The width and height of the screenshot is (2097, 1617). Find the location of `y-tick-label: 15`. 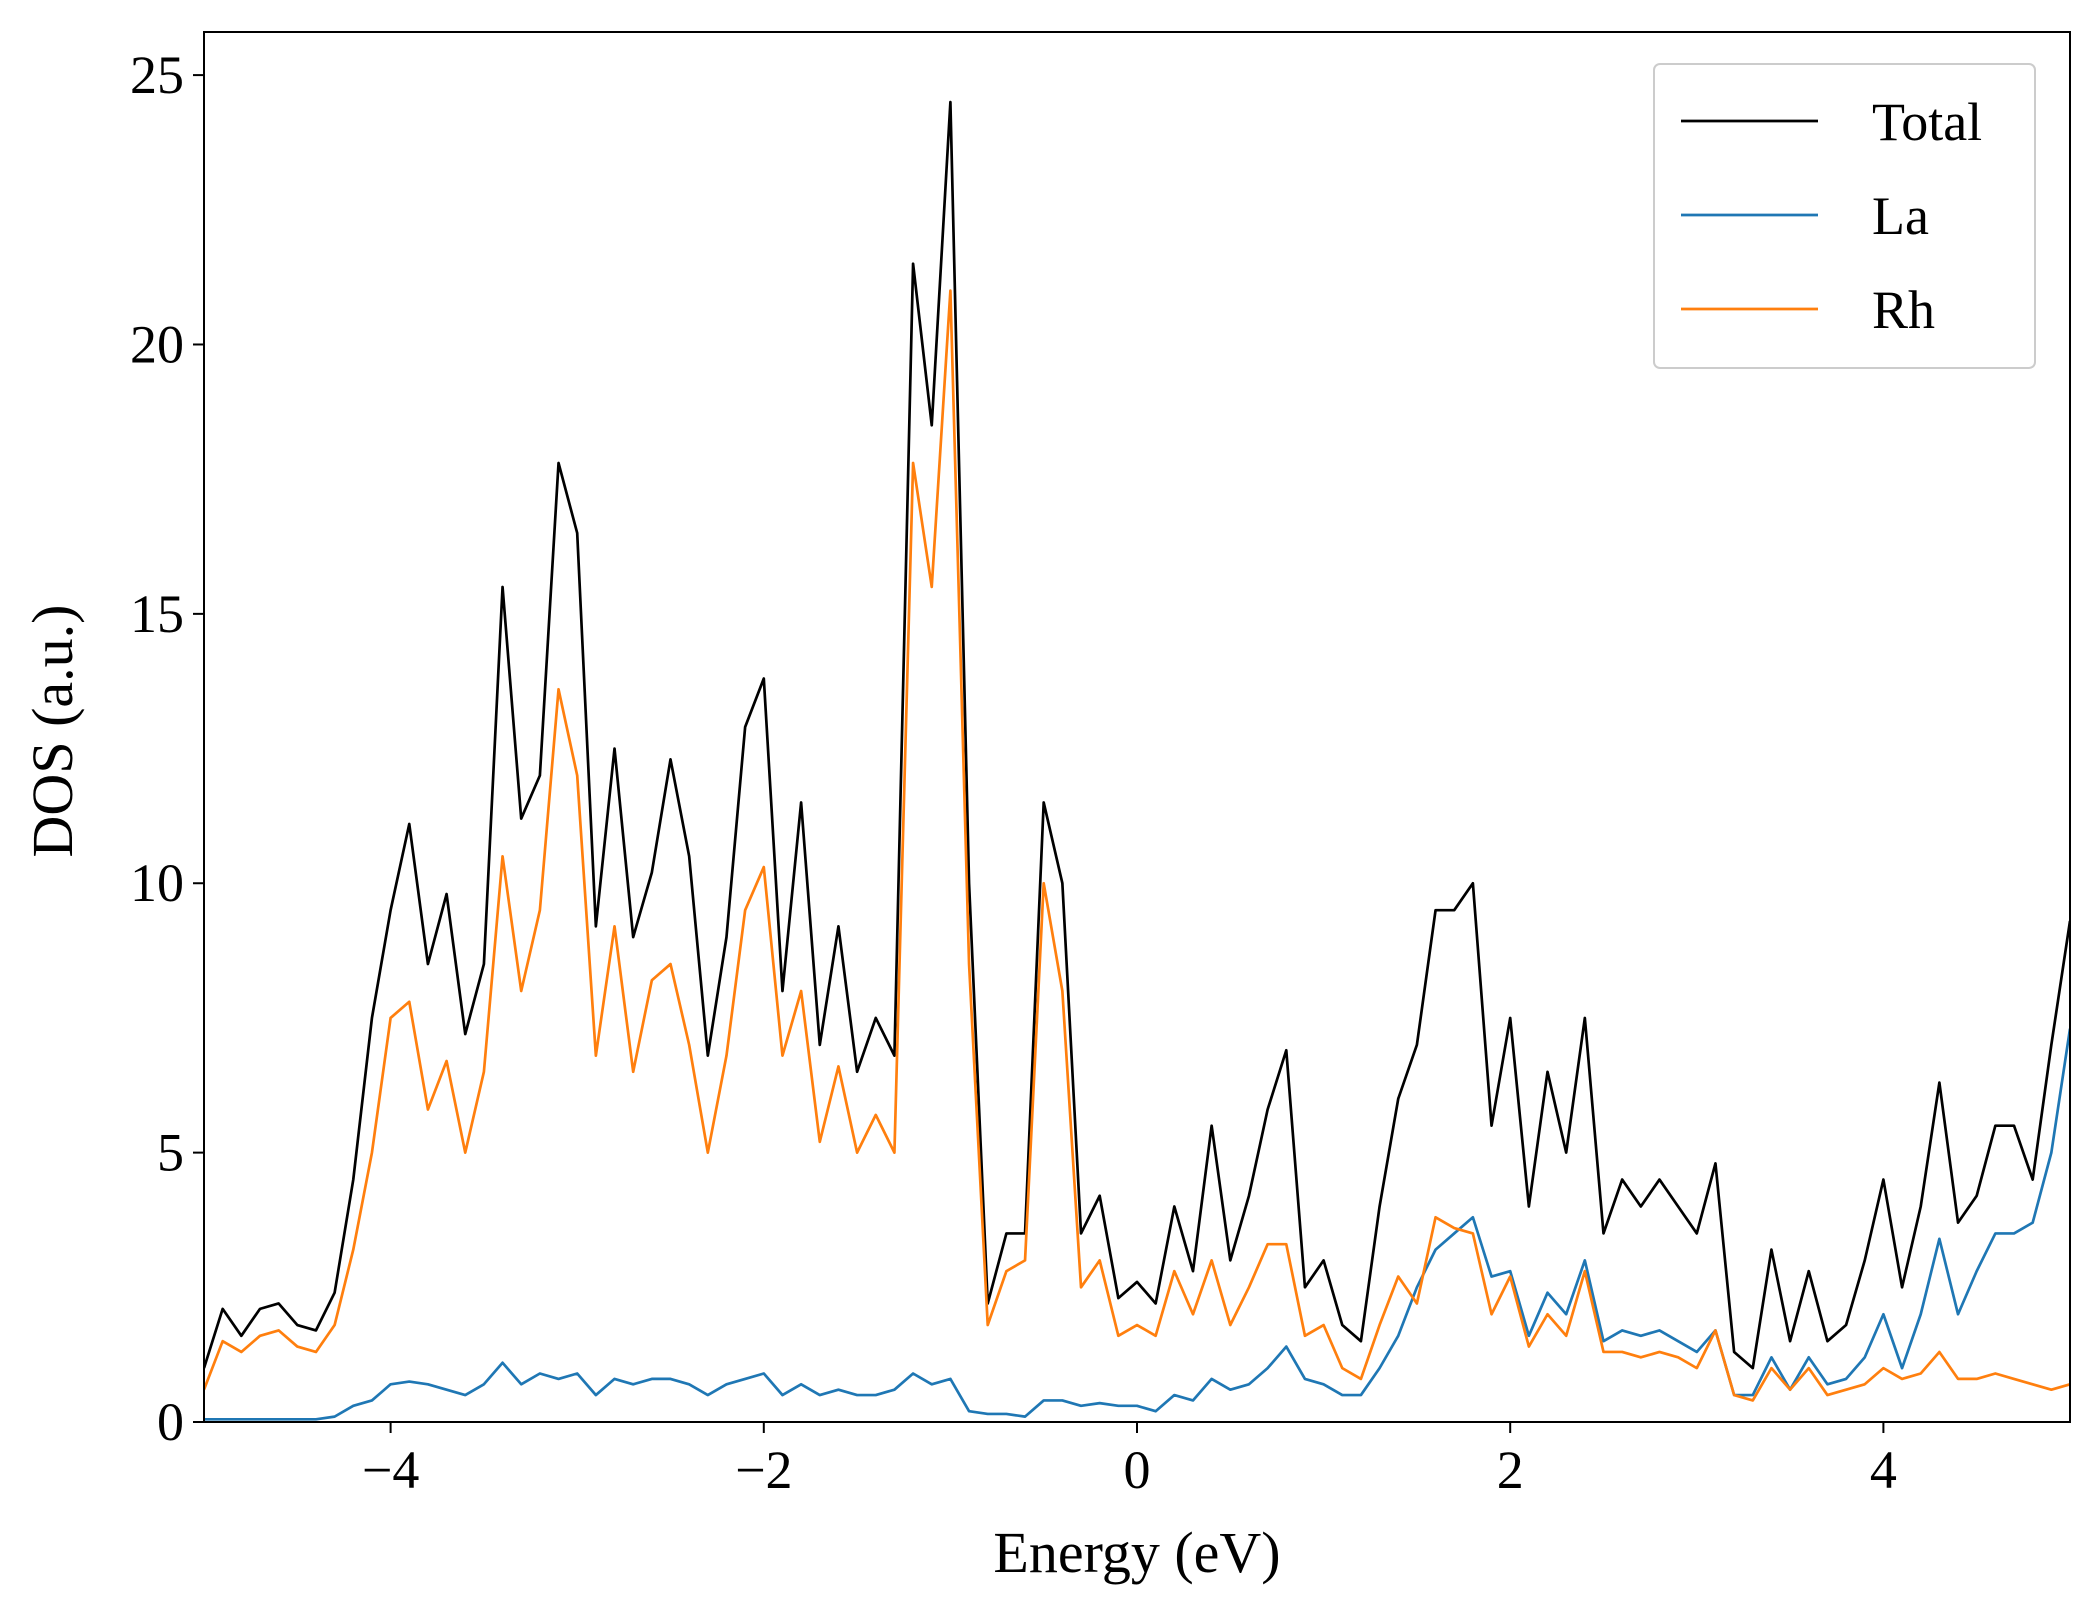

y-tick-label: 15 is located at coordinates (157, 614).